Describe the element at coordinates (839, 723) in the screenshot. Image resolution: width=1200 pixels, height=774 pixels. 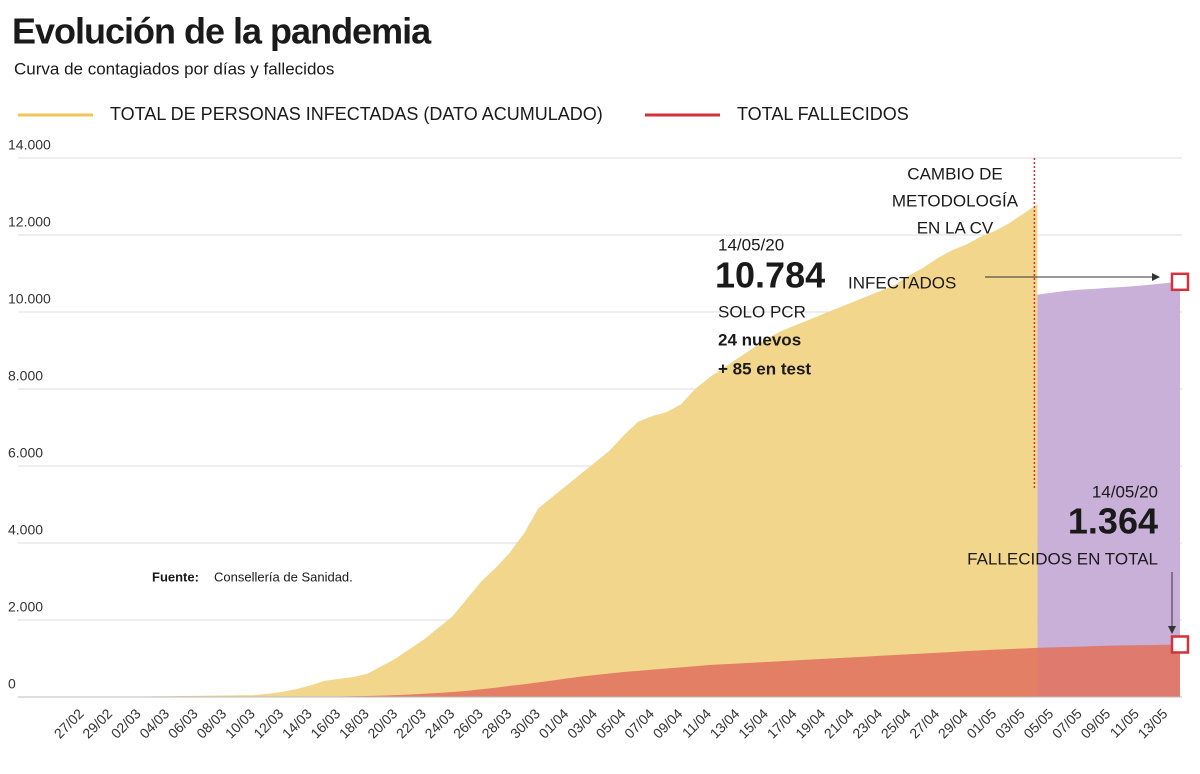
I see `x-tick-label: 21/04` at that location.